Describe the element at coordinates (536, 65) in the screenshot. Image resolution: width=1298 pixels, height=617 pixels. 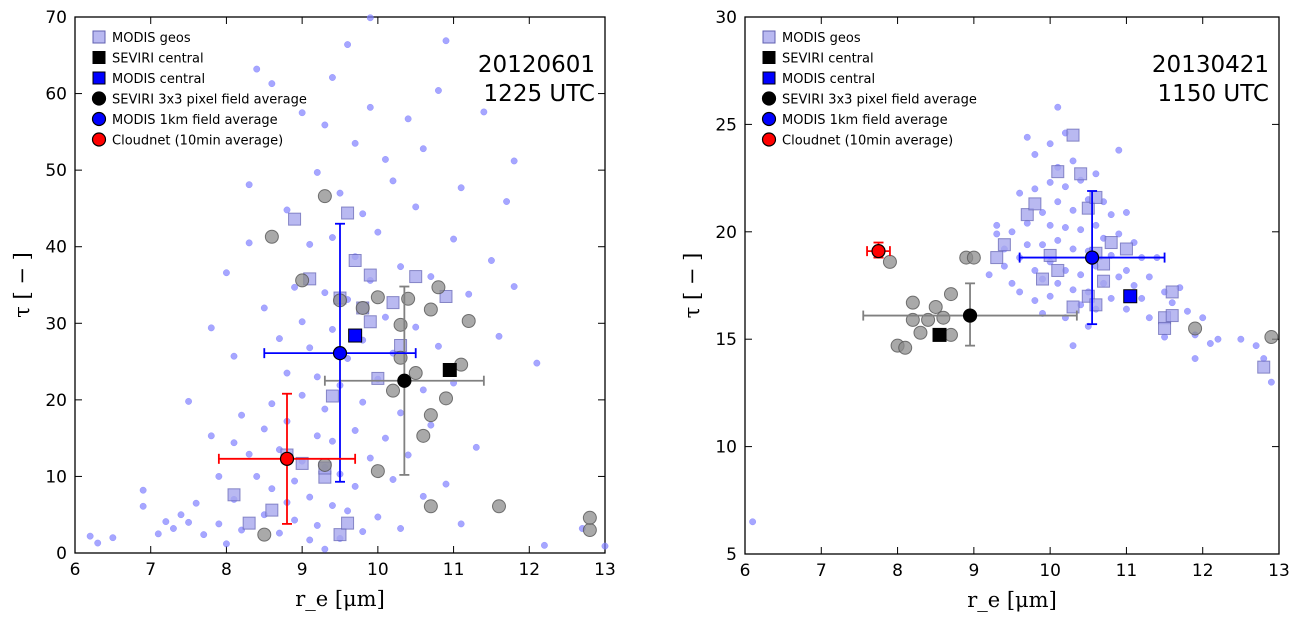
I see `date-time-annotation: 20120601` at that location.